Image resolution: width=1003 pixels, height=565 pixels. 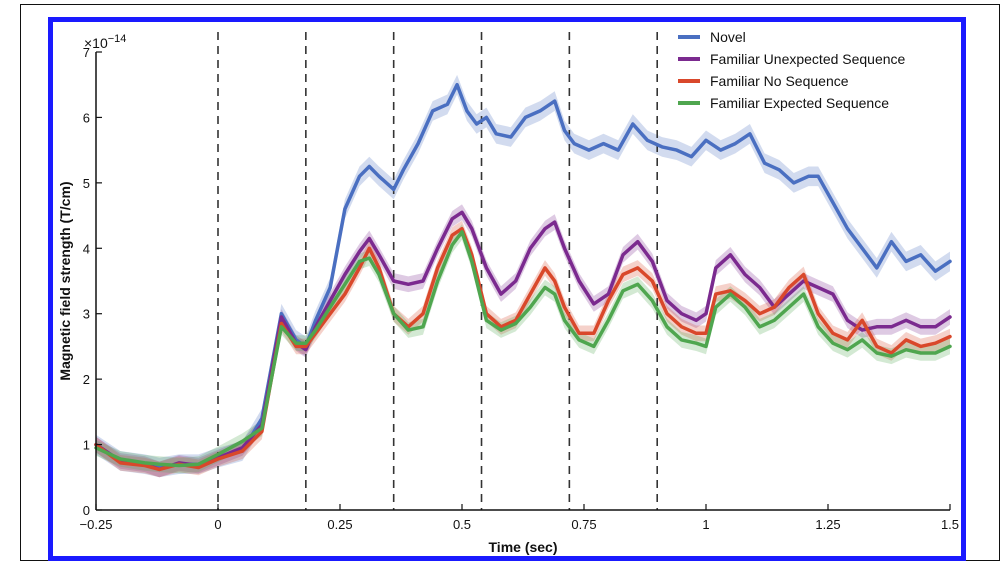 I want to click on y-tick-label: 7, so click(x=86, y=52).